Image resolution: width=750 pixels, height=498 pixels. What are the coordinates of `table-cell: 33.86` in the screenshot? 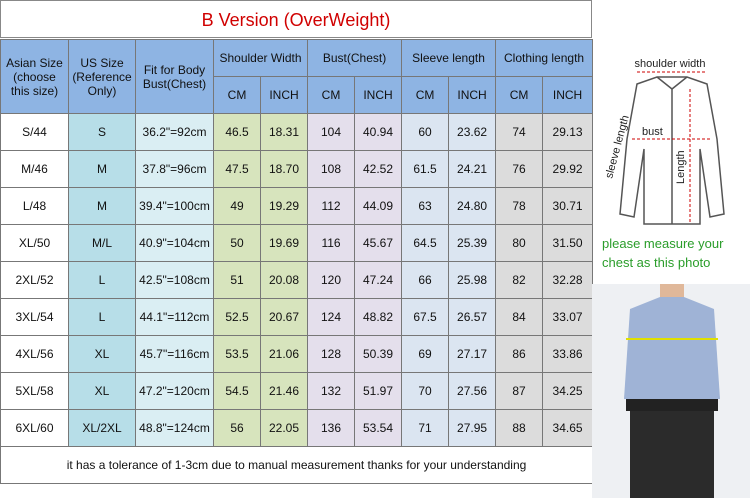 It's located at (568, 354).